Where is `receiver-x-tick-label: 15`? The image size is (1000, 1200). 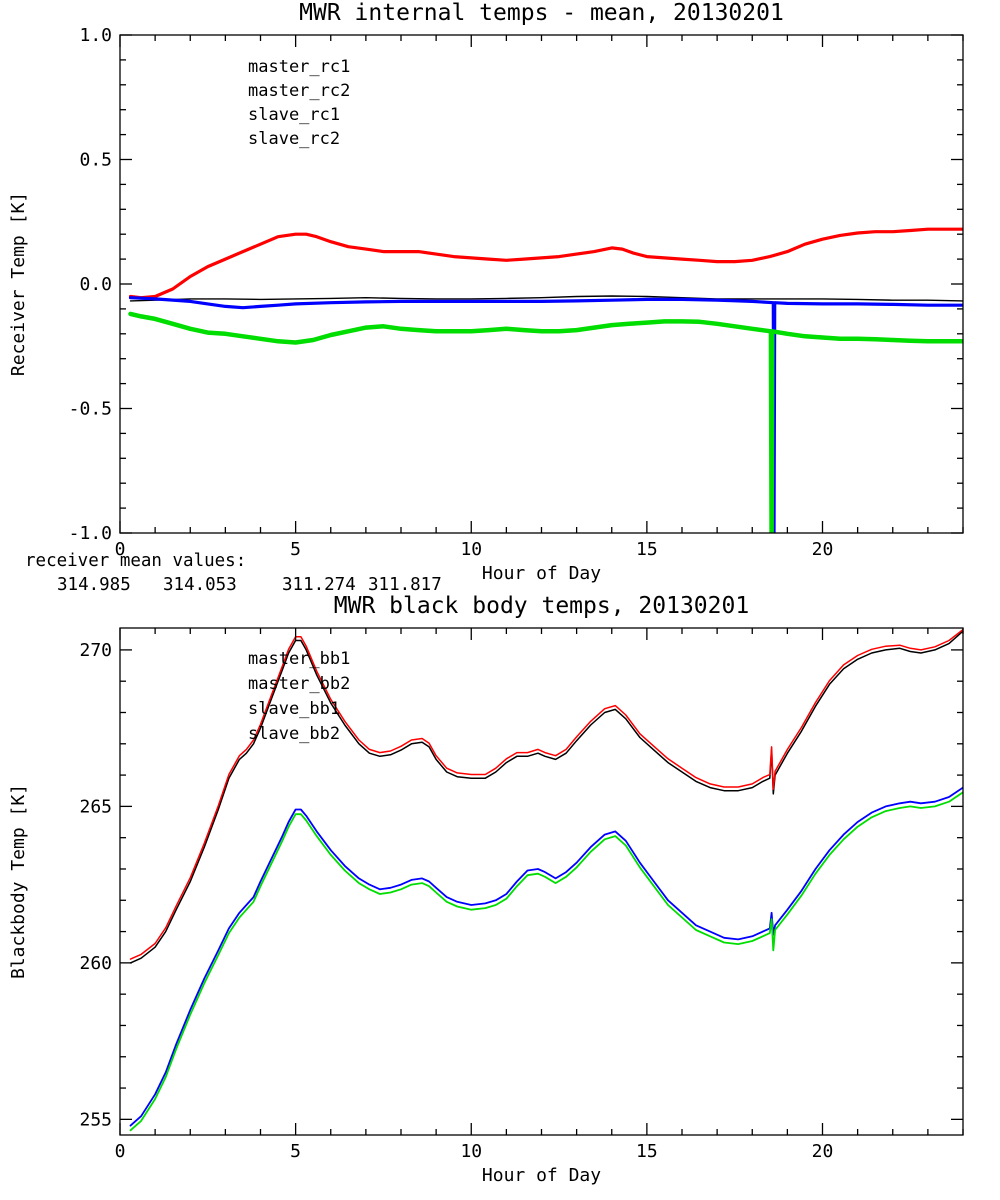 receiver-x-tick-label: 15 is located at coordinates (647, 549).